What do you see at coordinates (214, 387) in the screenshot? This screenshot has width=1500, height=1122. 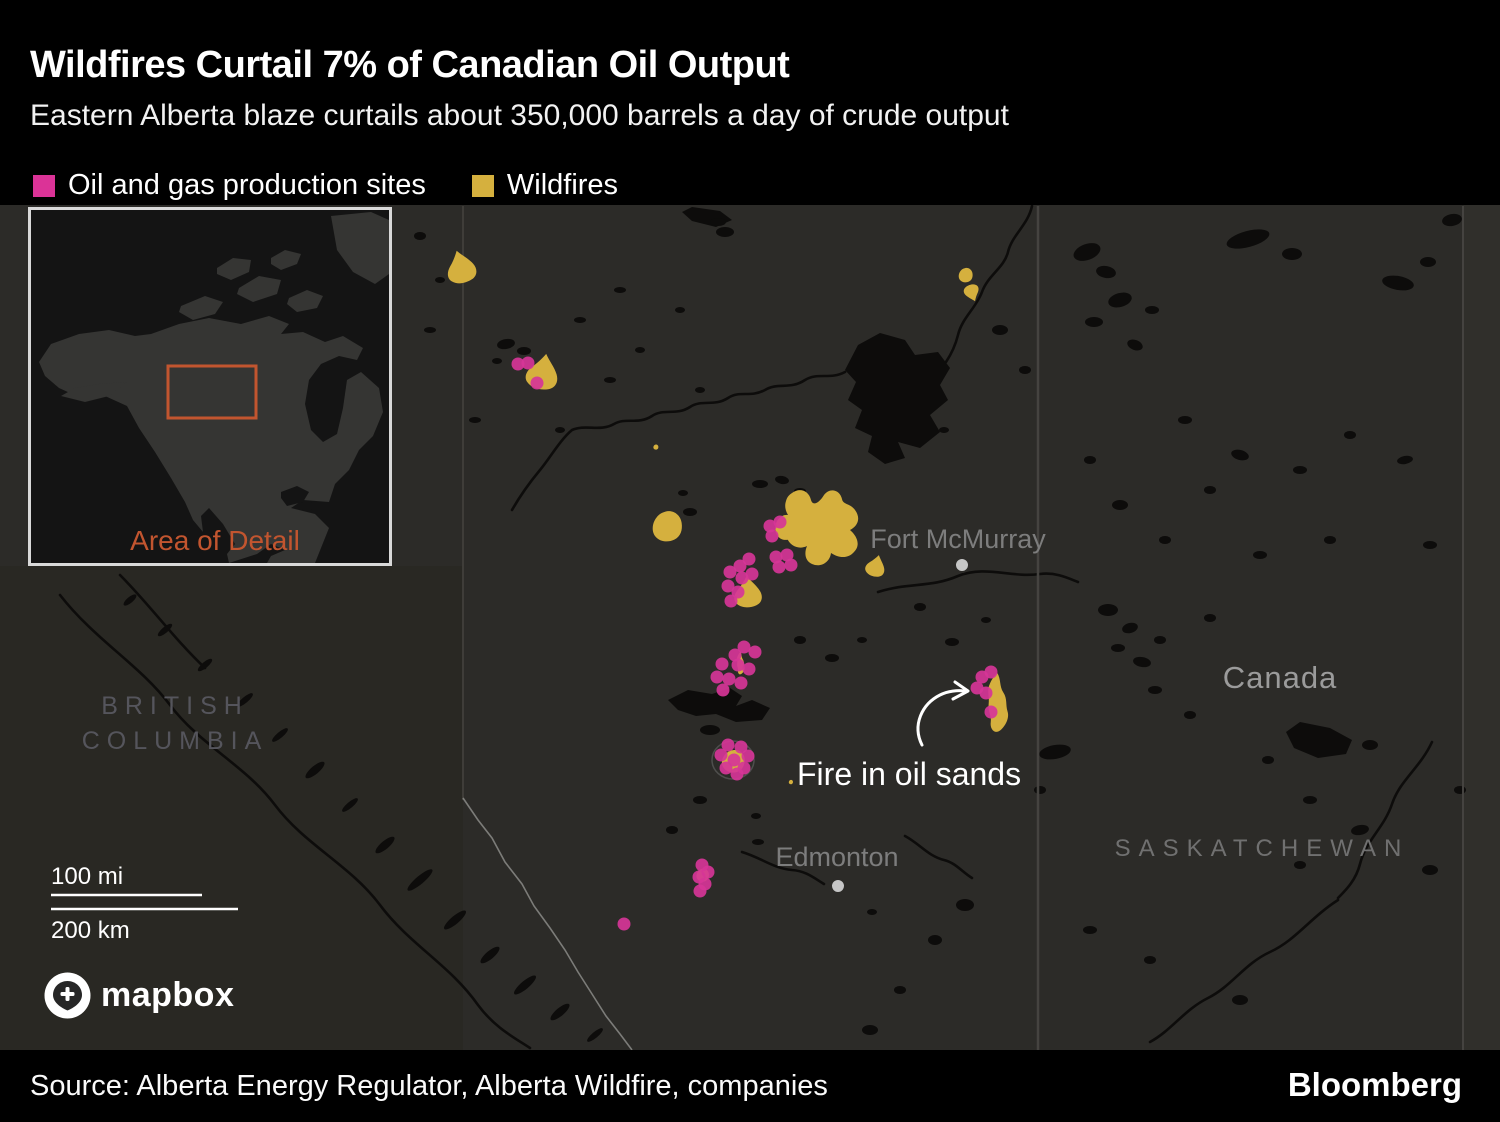 I see `north-america-silhouette` at bounding box center [214, 387].